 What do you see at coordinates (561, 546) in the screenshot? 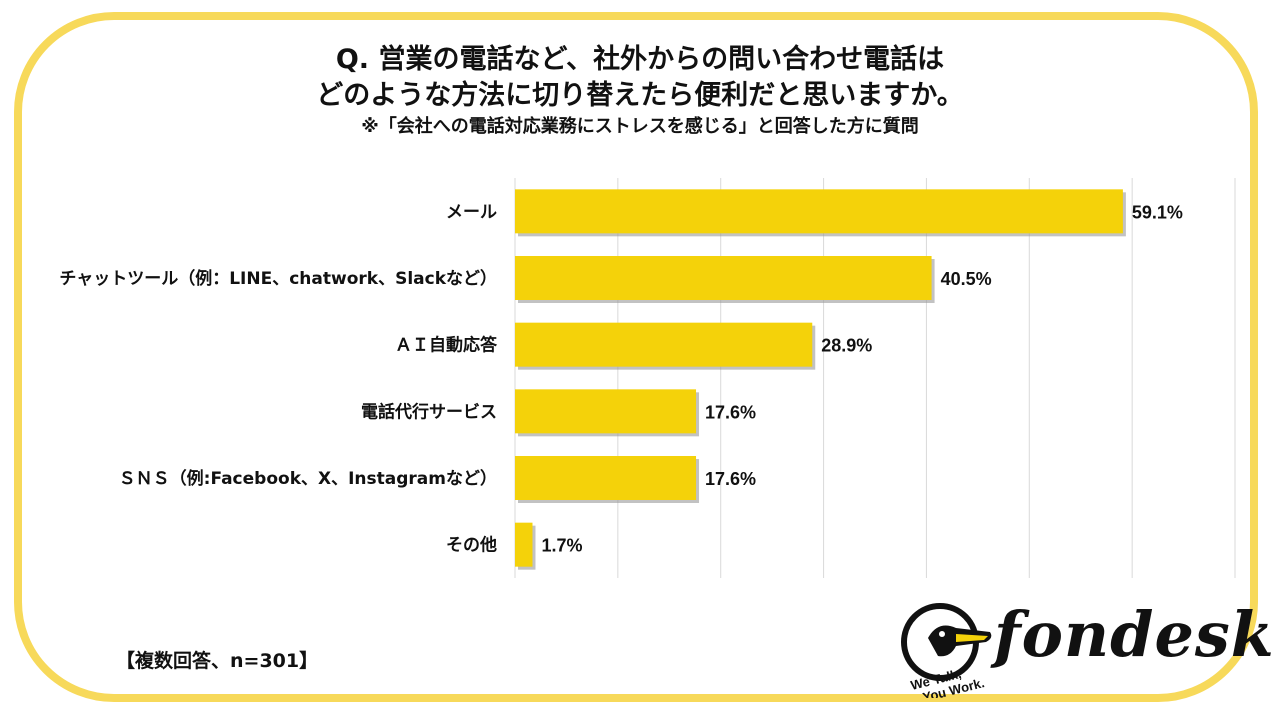
I see `data-label: 1.7%` at bounding box center [561, 546].